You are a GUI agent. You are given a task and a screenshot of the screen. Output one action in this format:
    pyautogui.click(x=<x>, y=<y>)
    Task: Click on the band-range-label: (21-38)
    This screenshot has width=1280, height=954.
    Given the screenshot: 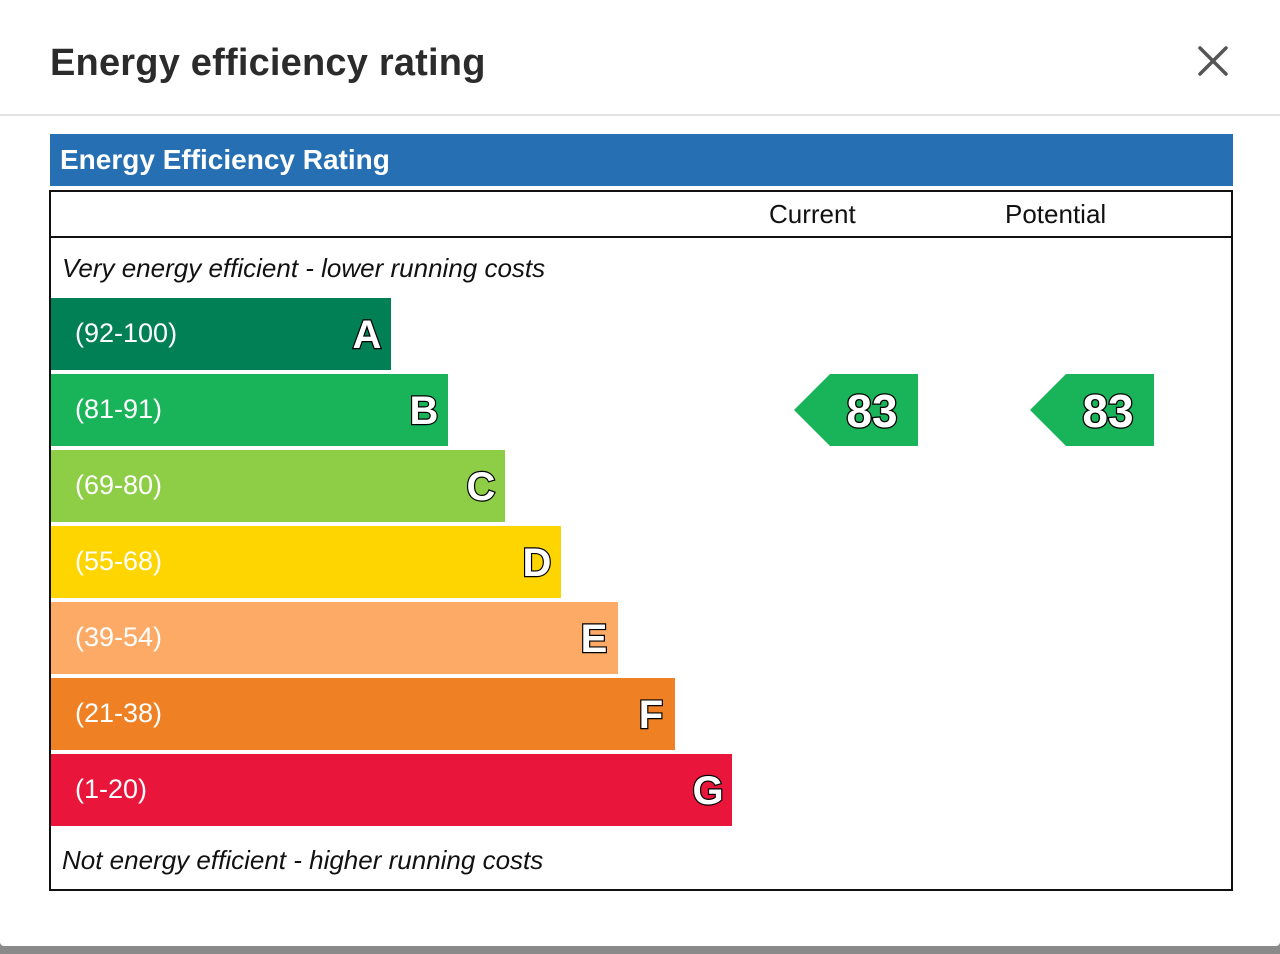 What is the action you would take?
    pyautogui.click(x=119, y=713)
    